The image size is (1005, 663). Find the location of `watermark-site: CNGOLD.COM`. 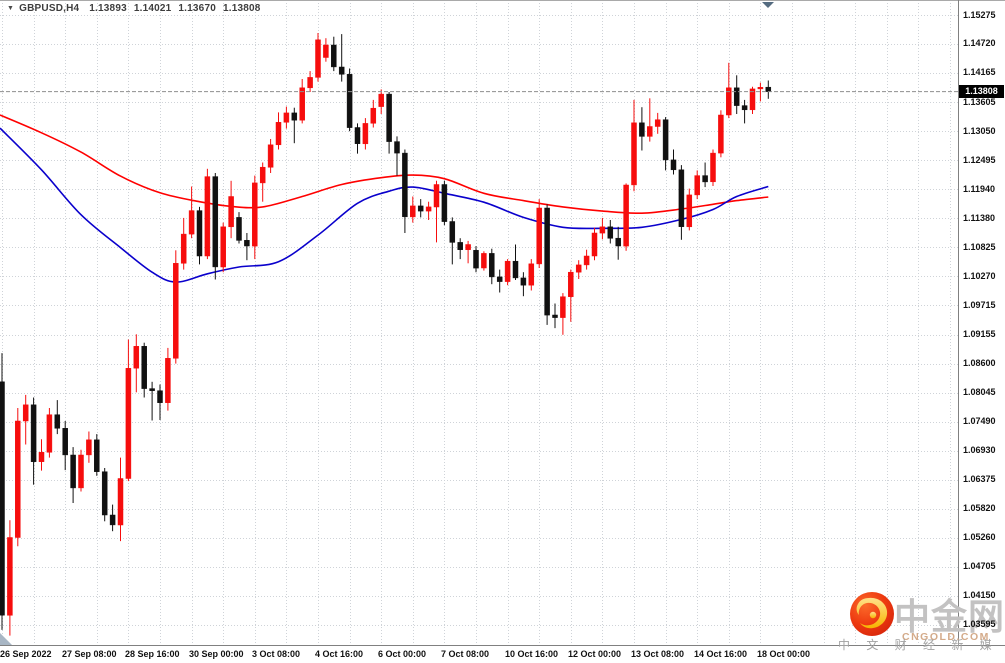

watermark-site: CNGOLD.COM is located at coordinates (946, 637).